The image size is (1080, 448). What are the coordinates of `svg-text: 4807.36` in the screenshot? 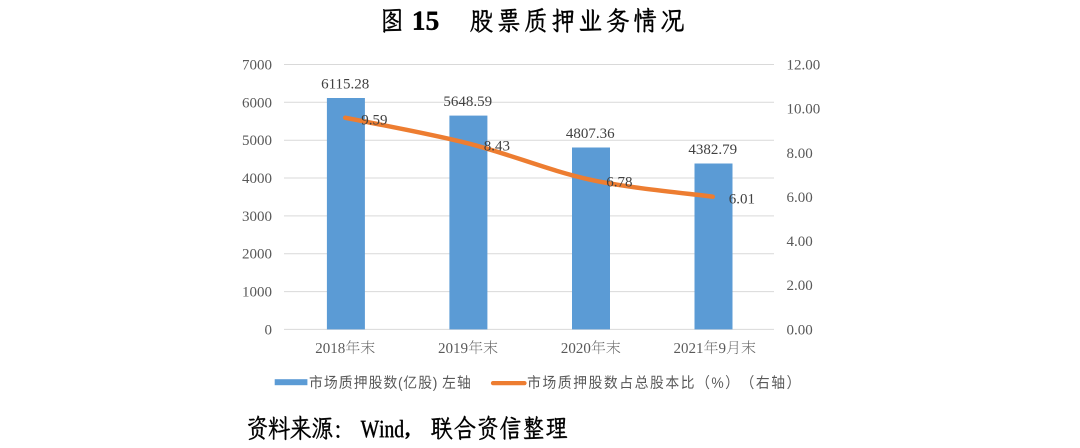 It's located at (590, 134).